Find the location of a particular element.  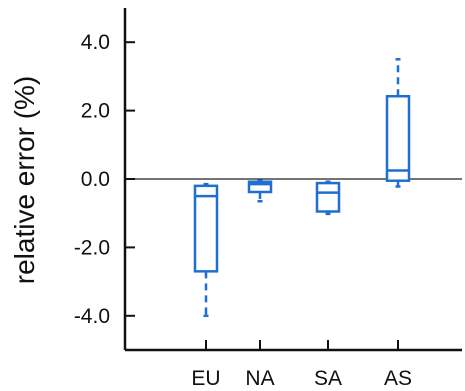

x-tick-label-as: AS is located at coordinates (398, 378).